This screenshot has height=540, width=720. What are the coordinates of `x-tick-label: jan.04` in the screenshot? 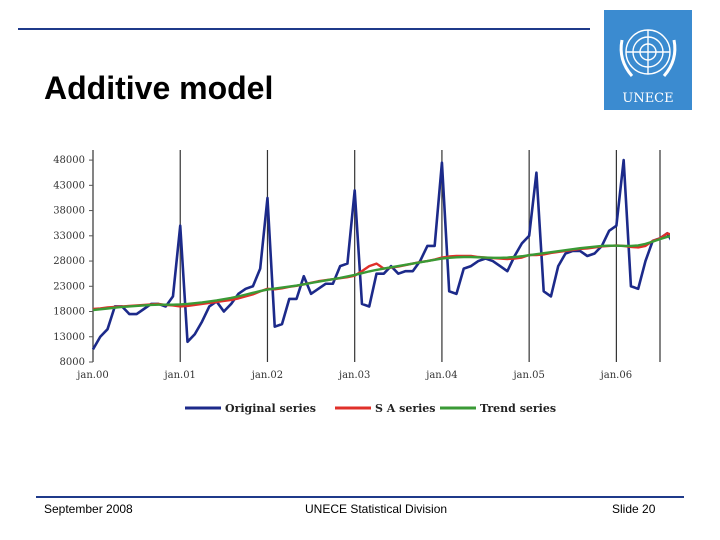 It's located at (441, 375).